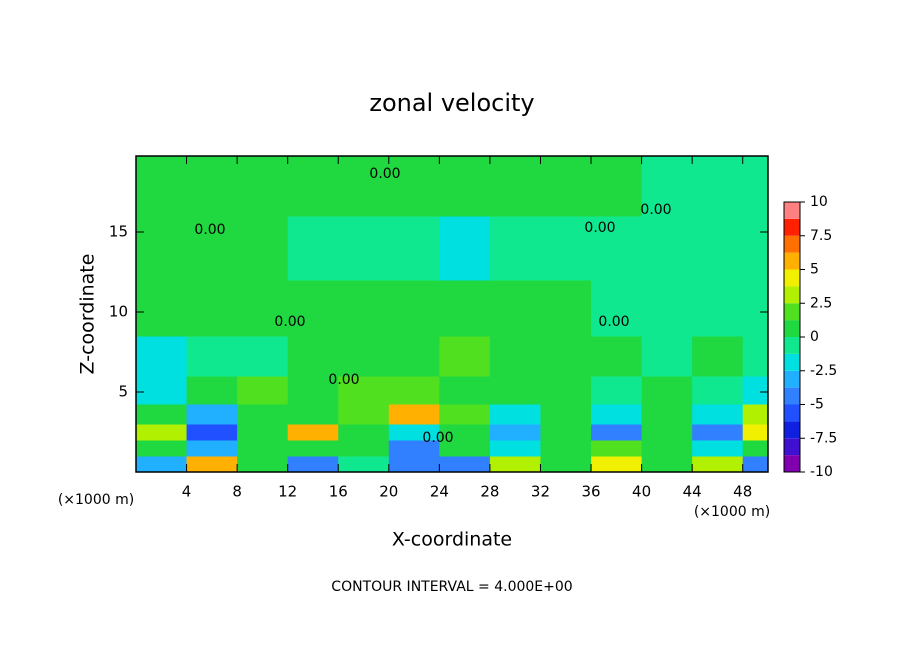  What do you see at coordinates (821, 472) in the screenshot?
I see `colorbar-tick-label: -10` at bounding box center [821, 472].